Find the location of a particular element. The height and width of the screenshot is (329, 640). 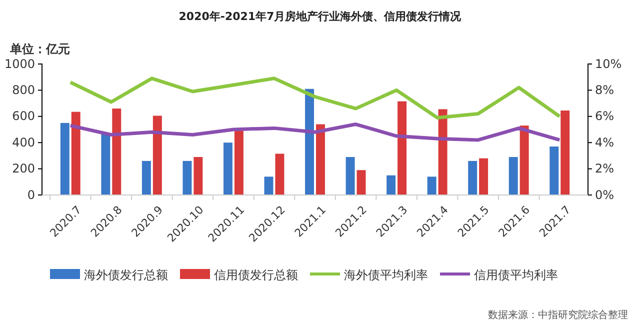

legend-label: 海外债发行总额 is located at coordinates (126, 275).